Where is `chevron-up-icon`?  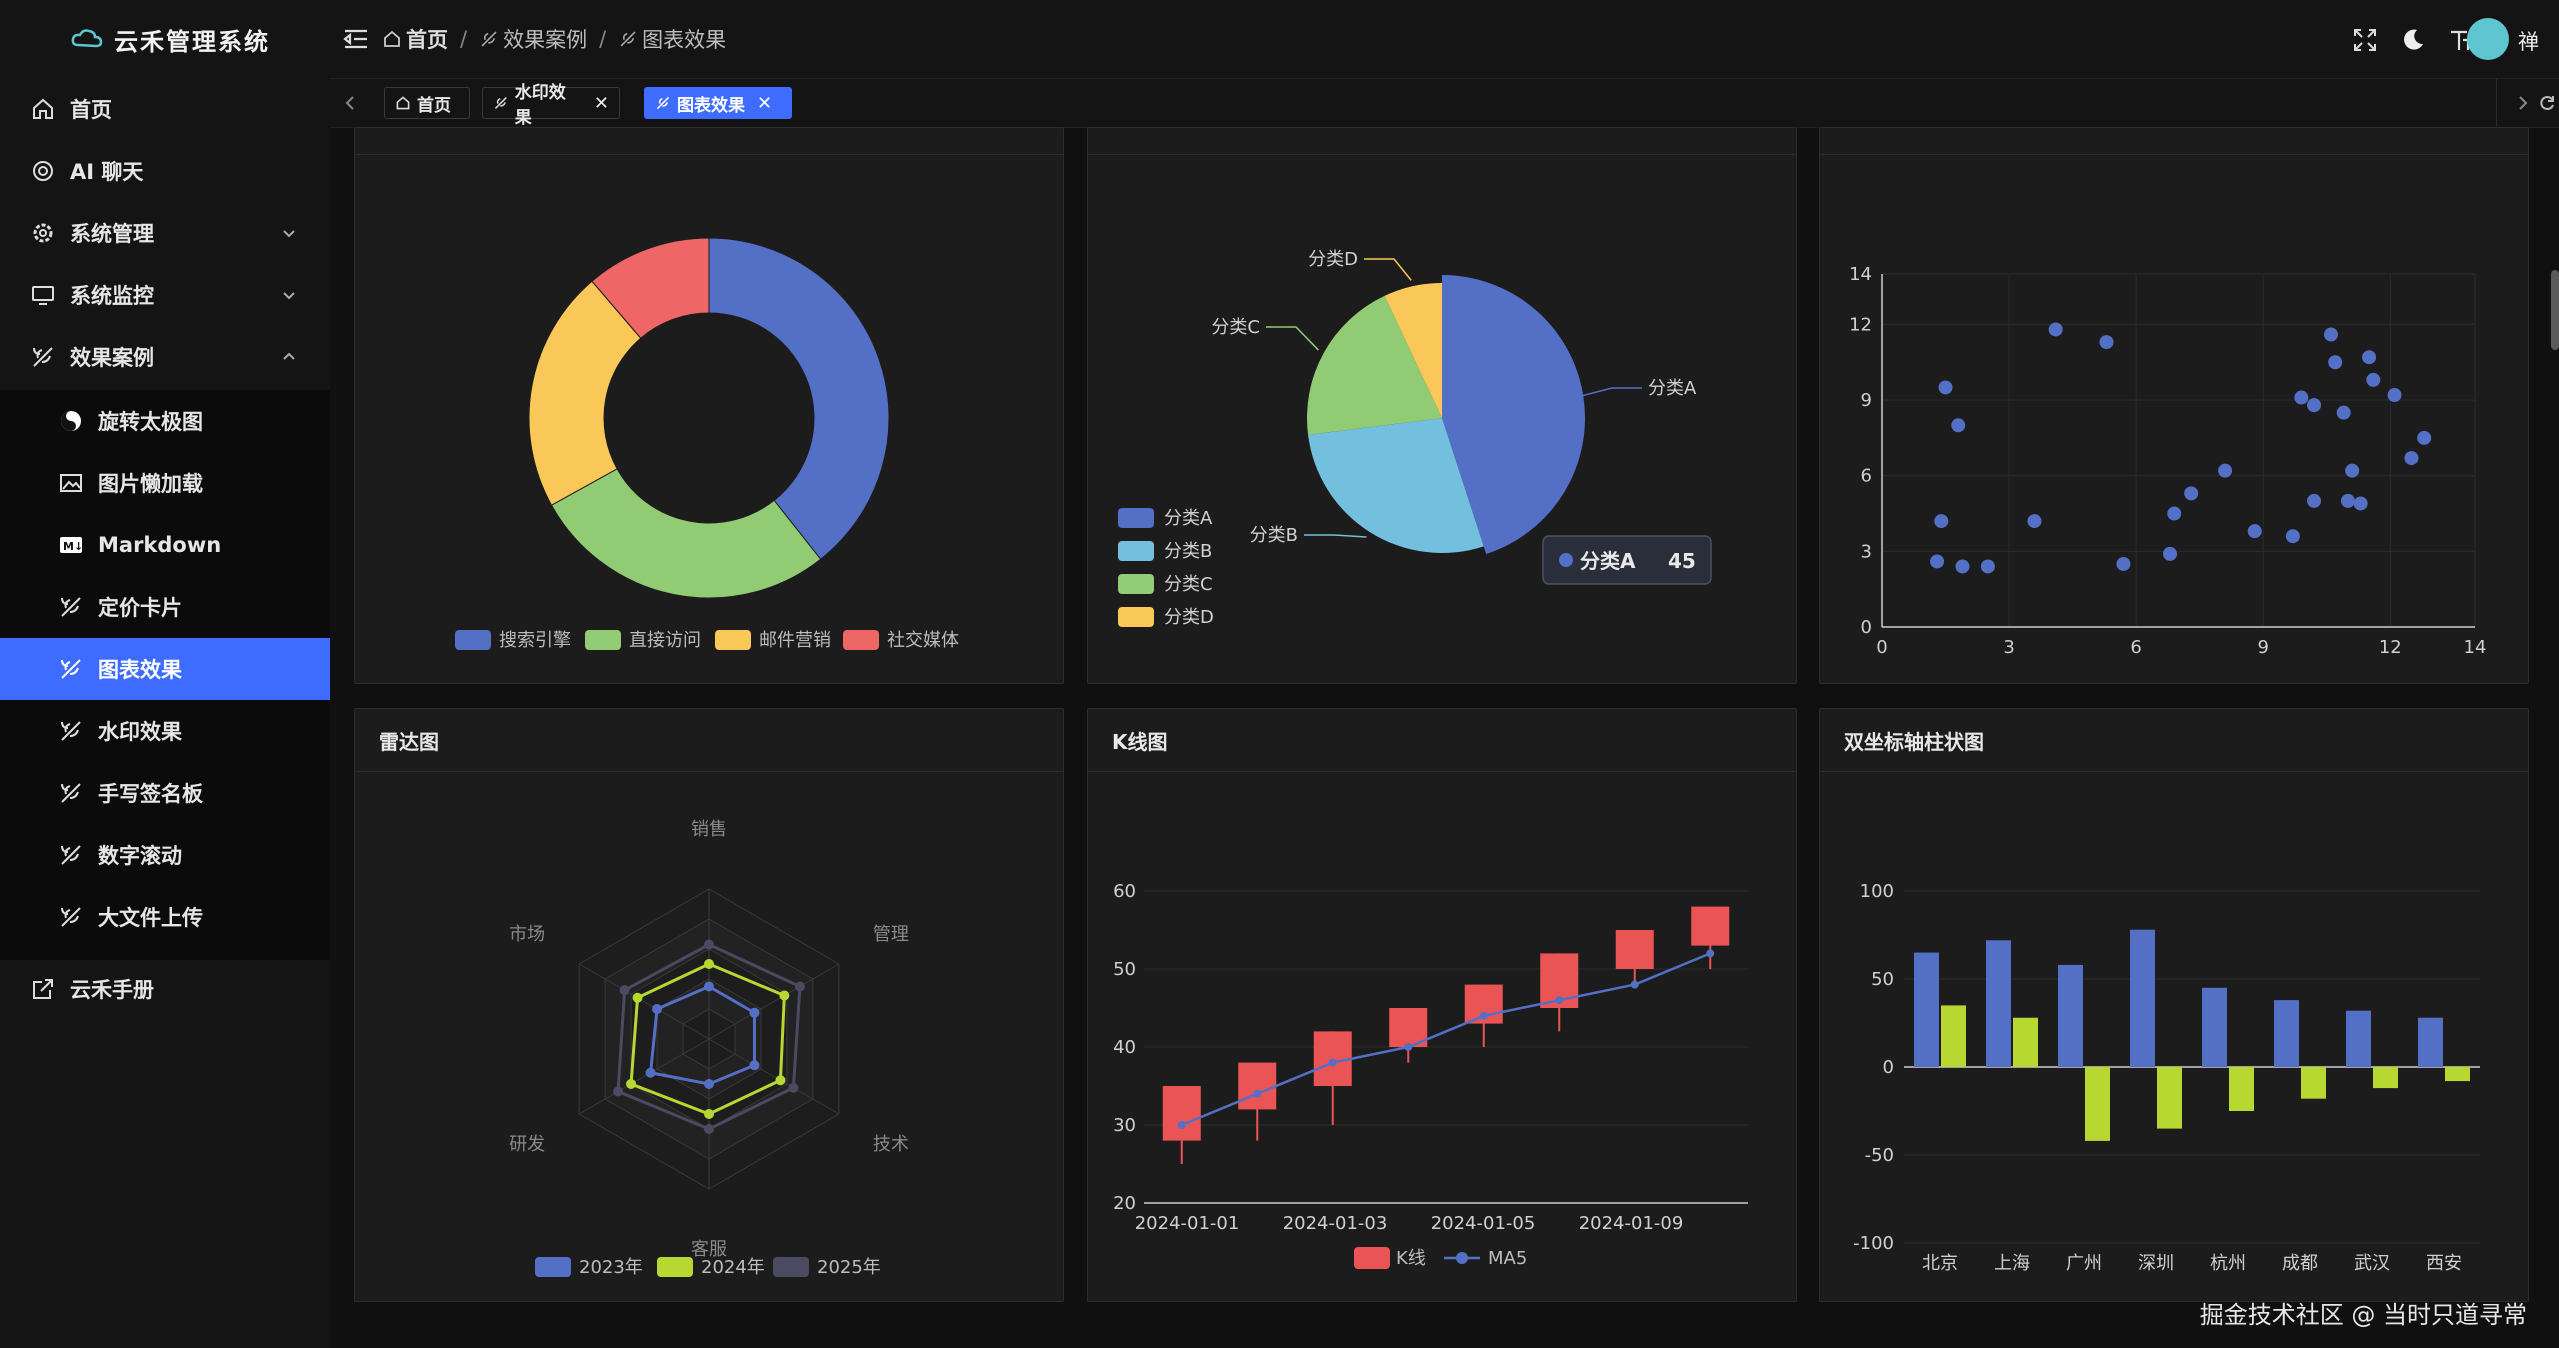 chevron-up-icon is located at coordinates (289, 356).